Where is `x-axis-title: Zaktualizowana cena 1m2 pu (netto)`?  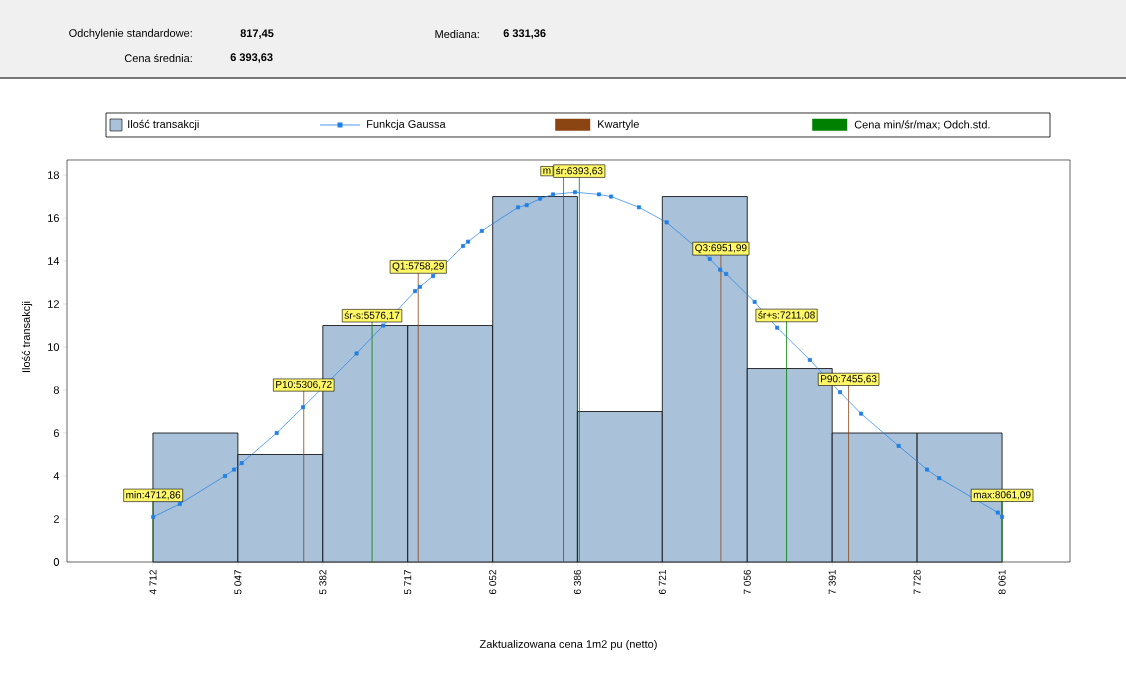
x-axis-title: Zaktualizowana cena 1m2 pu (netto) is located at coordinates (568, 645).